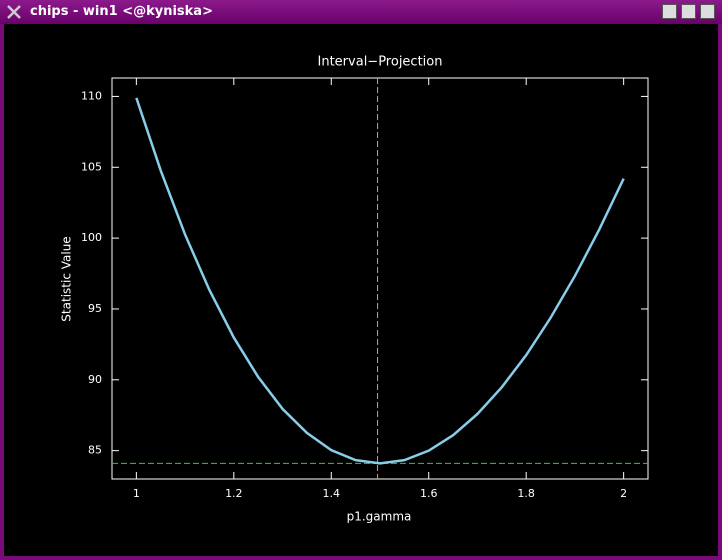 The height and width of the screenshot is (560, 722). What do you see at coordinates (67, 278) in the screenshot?
I see `y-axis-label: Statistic Value` at bounding box center [67, 278].